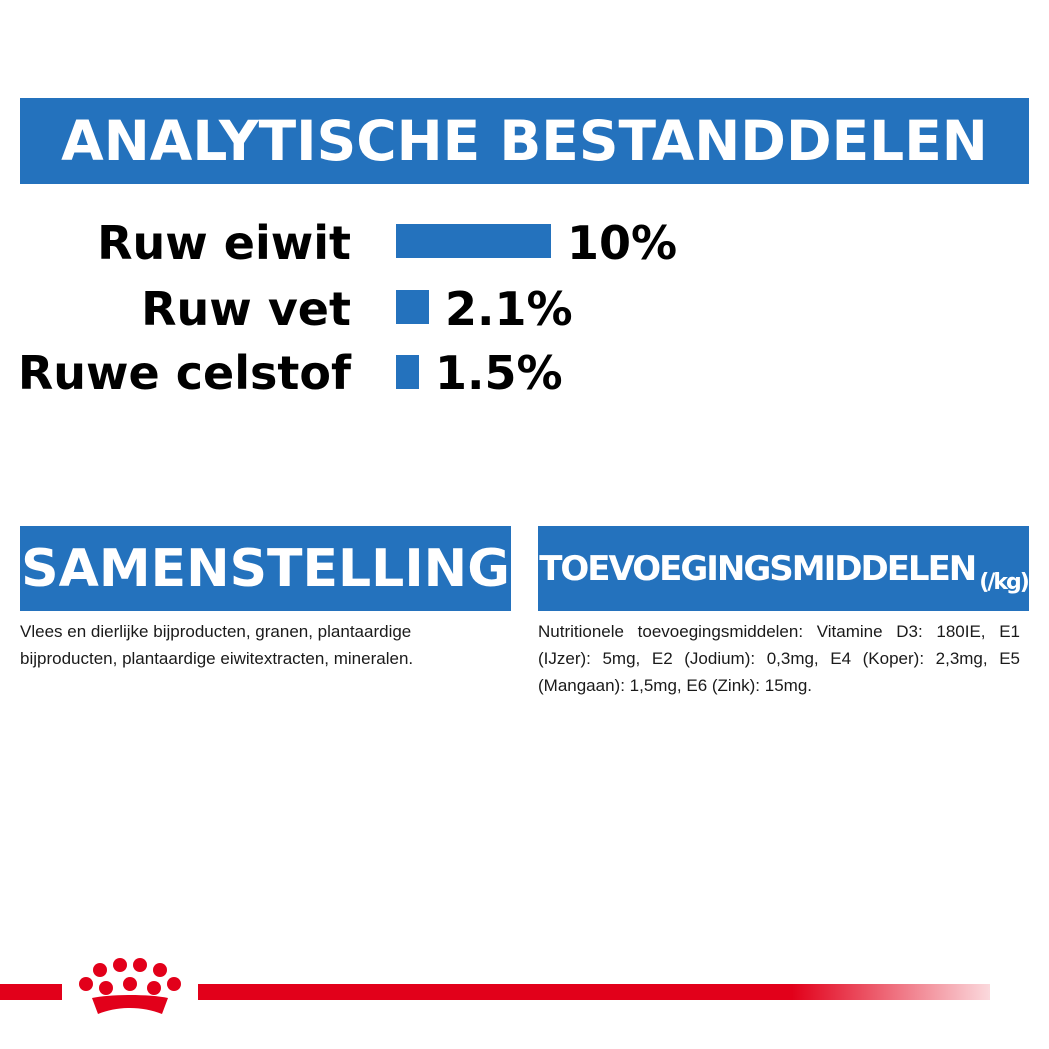 This screenshot has width=1049, height=1049. Describe the element at coordinates (184, 373) in the screenshot. I see `nutrient-label: Ruwe celstof` at that location.